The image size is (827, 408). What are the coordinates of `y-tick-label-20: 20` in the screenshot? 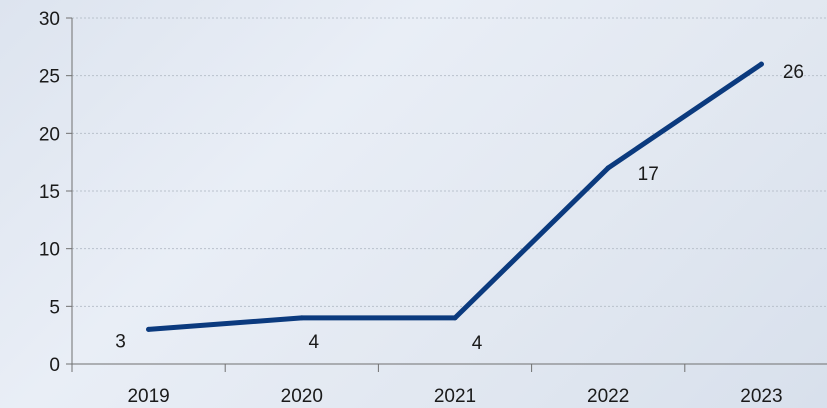 It's located at (49, 134).